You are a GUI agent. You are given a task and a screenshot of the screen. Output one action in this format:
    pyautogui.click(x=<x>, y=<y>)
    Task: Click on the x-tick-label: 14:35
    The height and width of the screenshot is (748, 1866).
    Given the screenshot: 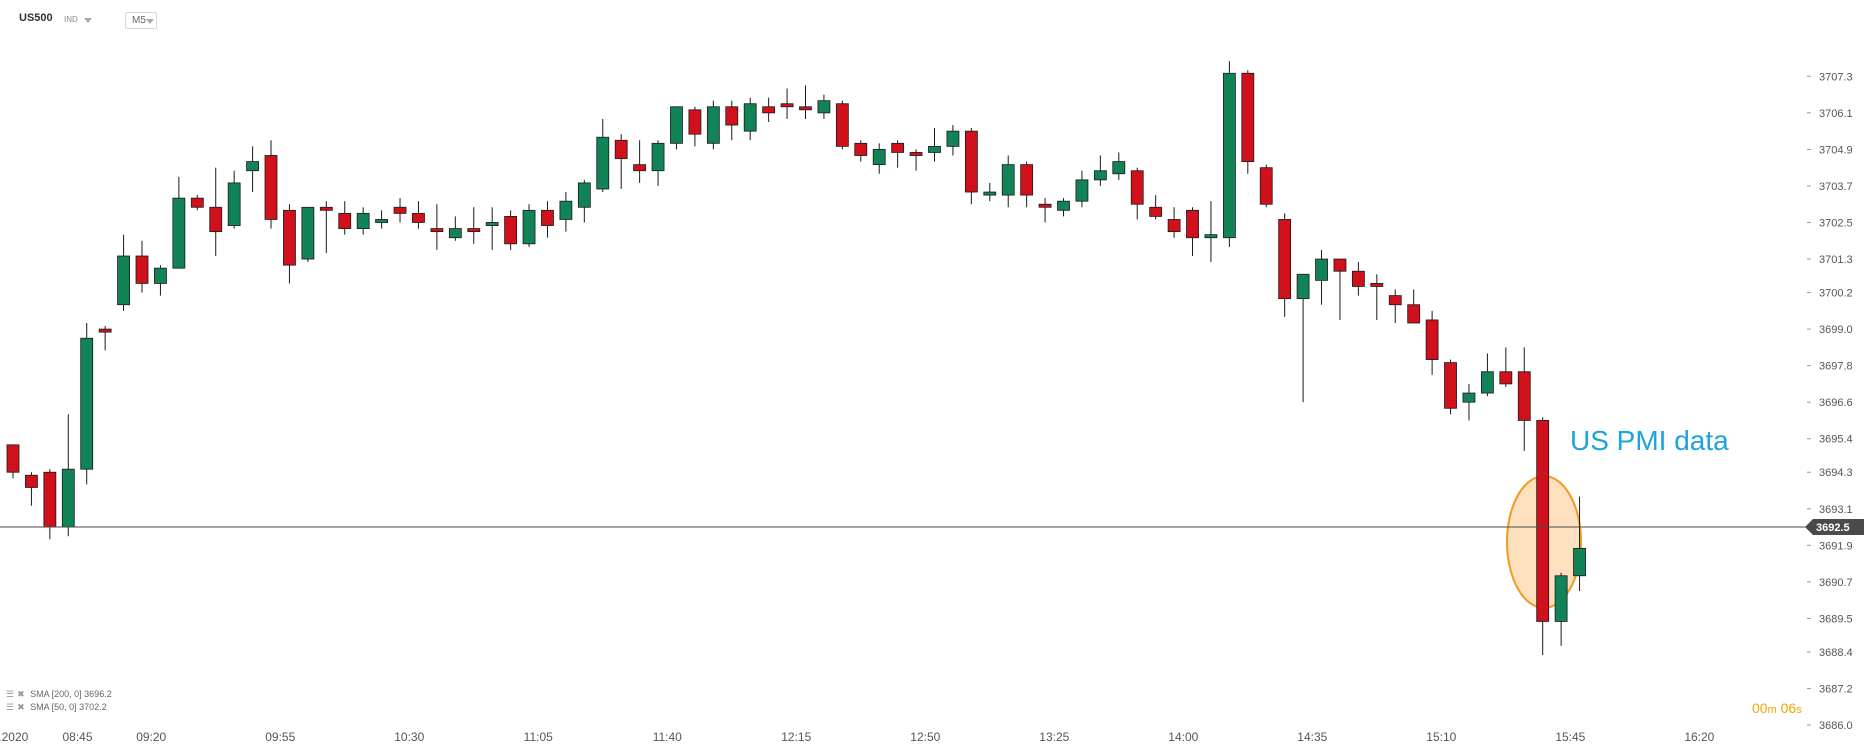 What is the action you would take?
    pyautogui.click(x=1312, y=737)
    